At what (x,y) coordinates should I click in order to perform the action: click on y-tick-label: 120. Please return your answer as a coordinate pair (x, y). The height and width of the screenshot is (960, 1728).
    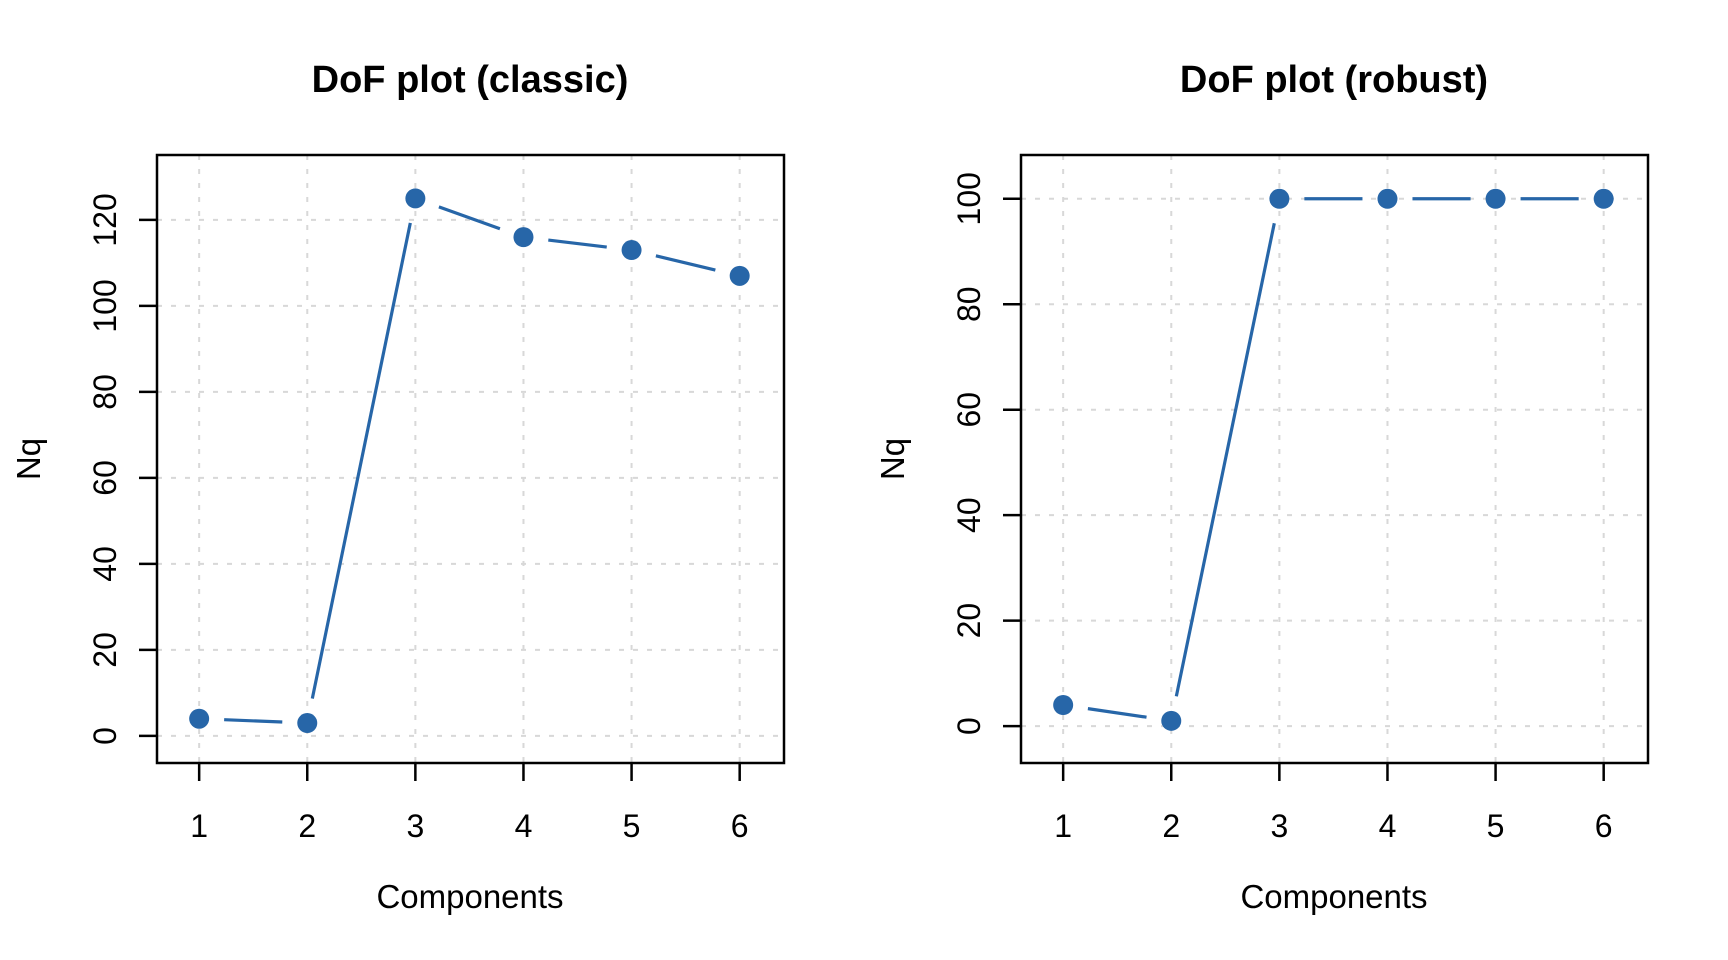
    Looking at the image, I should click on (105, 219).